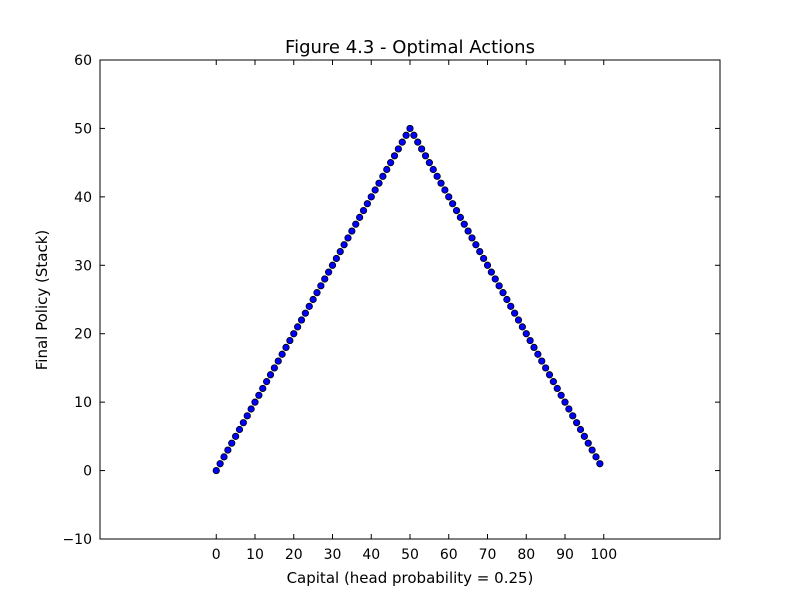  What do you see at coordinates (565, 555) in the screenshot?
I see `x-tick-label: 90` at bounding box center [565, 555].